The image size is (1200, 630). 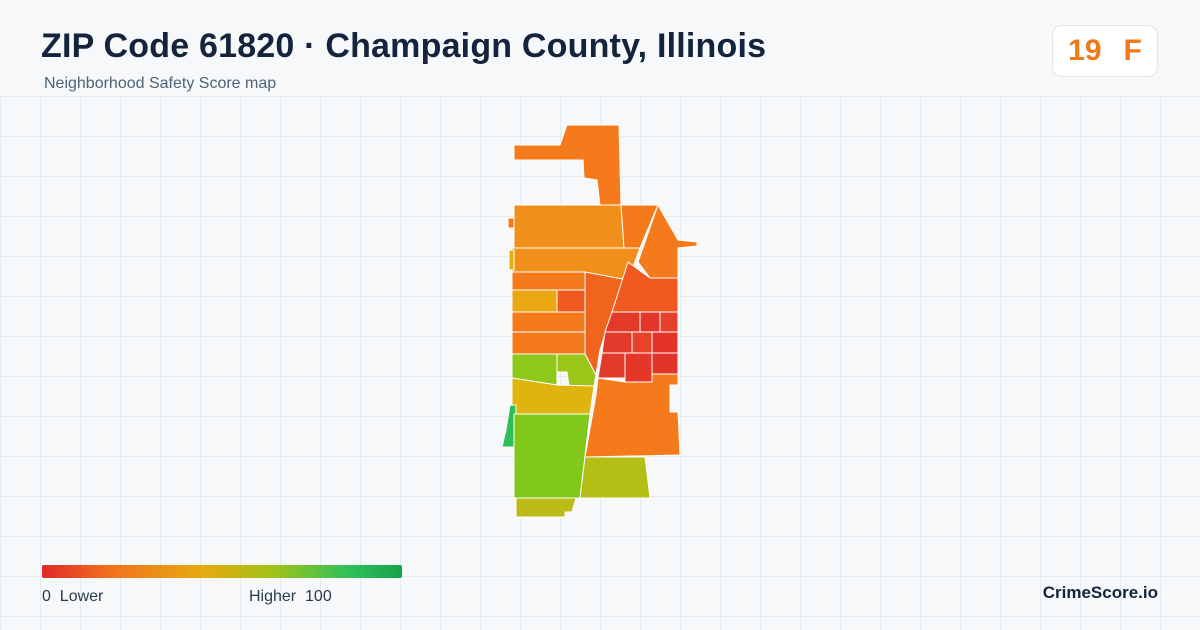 I want to click on map-area-band-three, so click(x=548, y=281).